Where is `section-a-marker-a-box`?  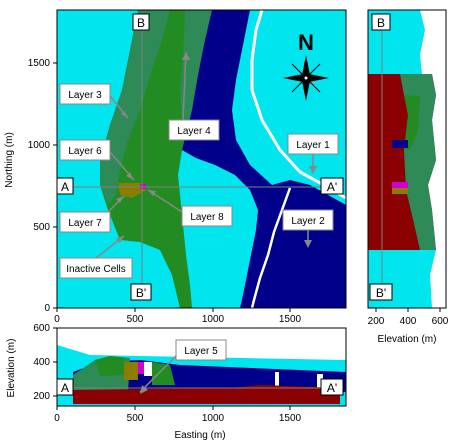 section-a-marker-a-box is located at coordinates (65, 387).